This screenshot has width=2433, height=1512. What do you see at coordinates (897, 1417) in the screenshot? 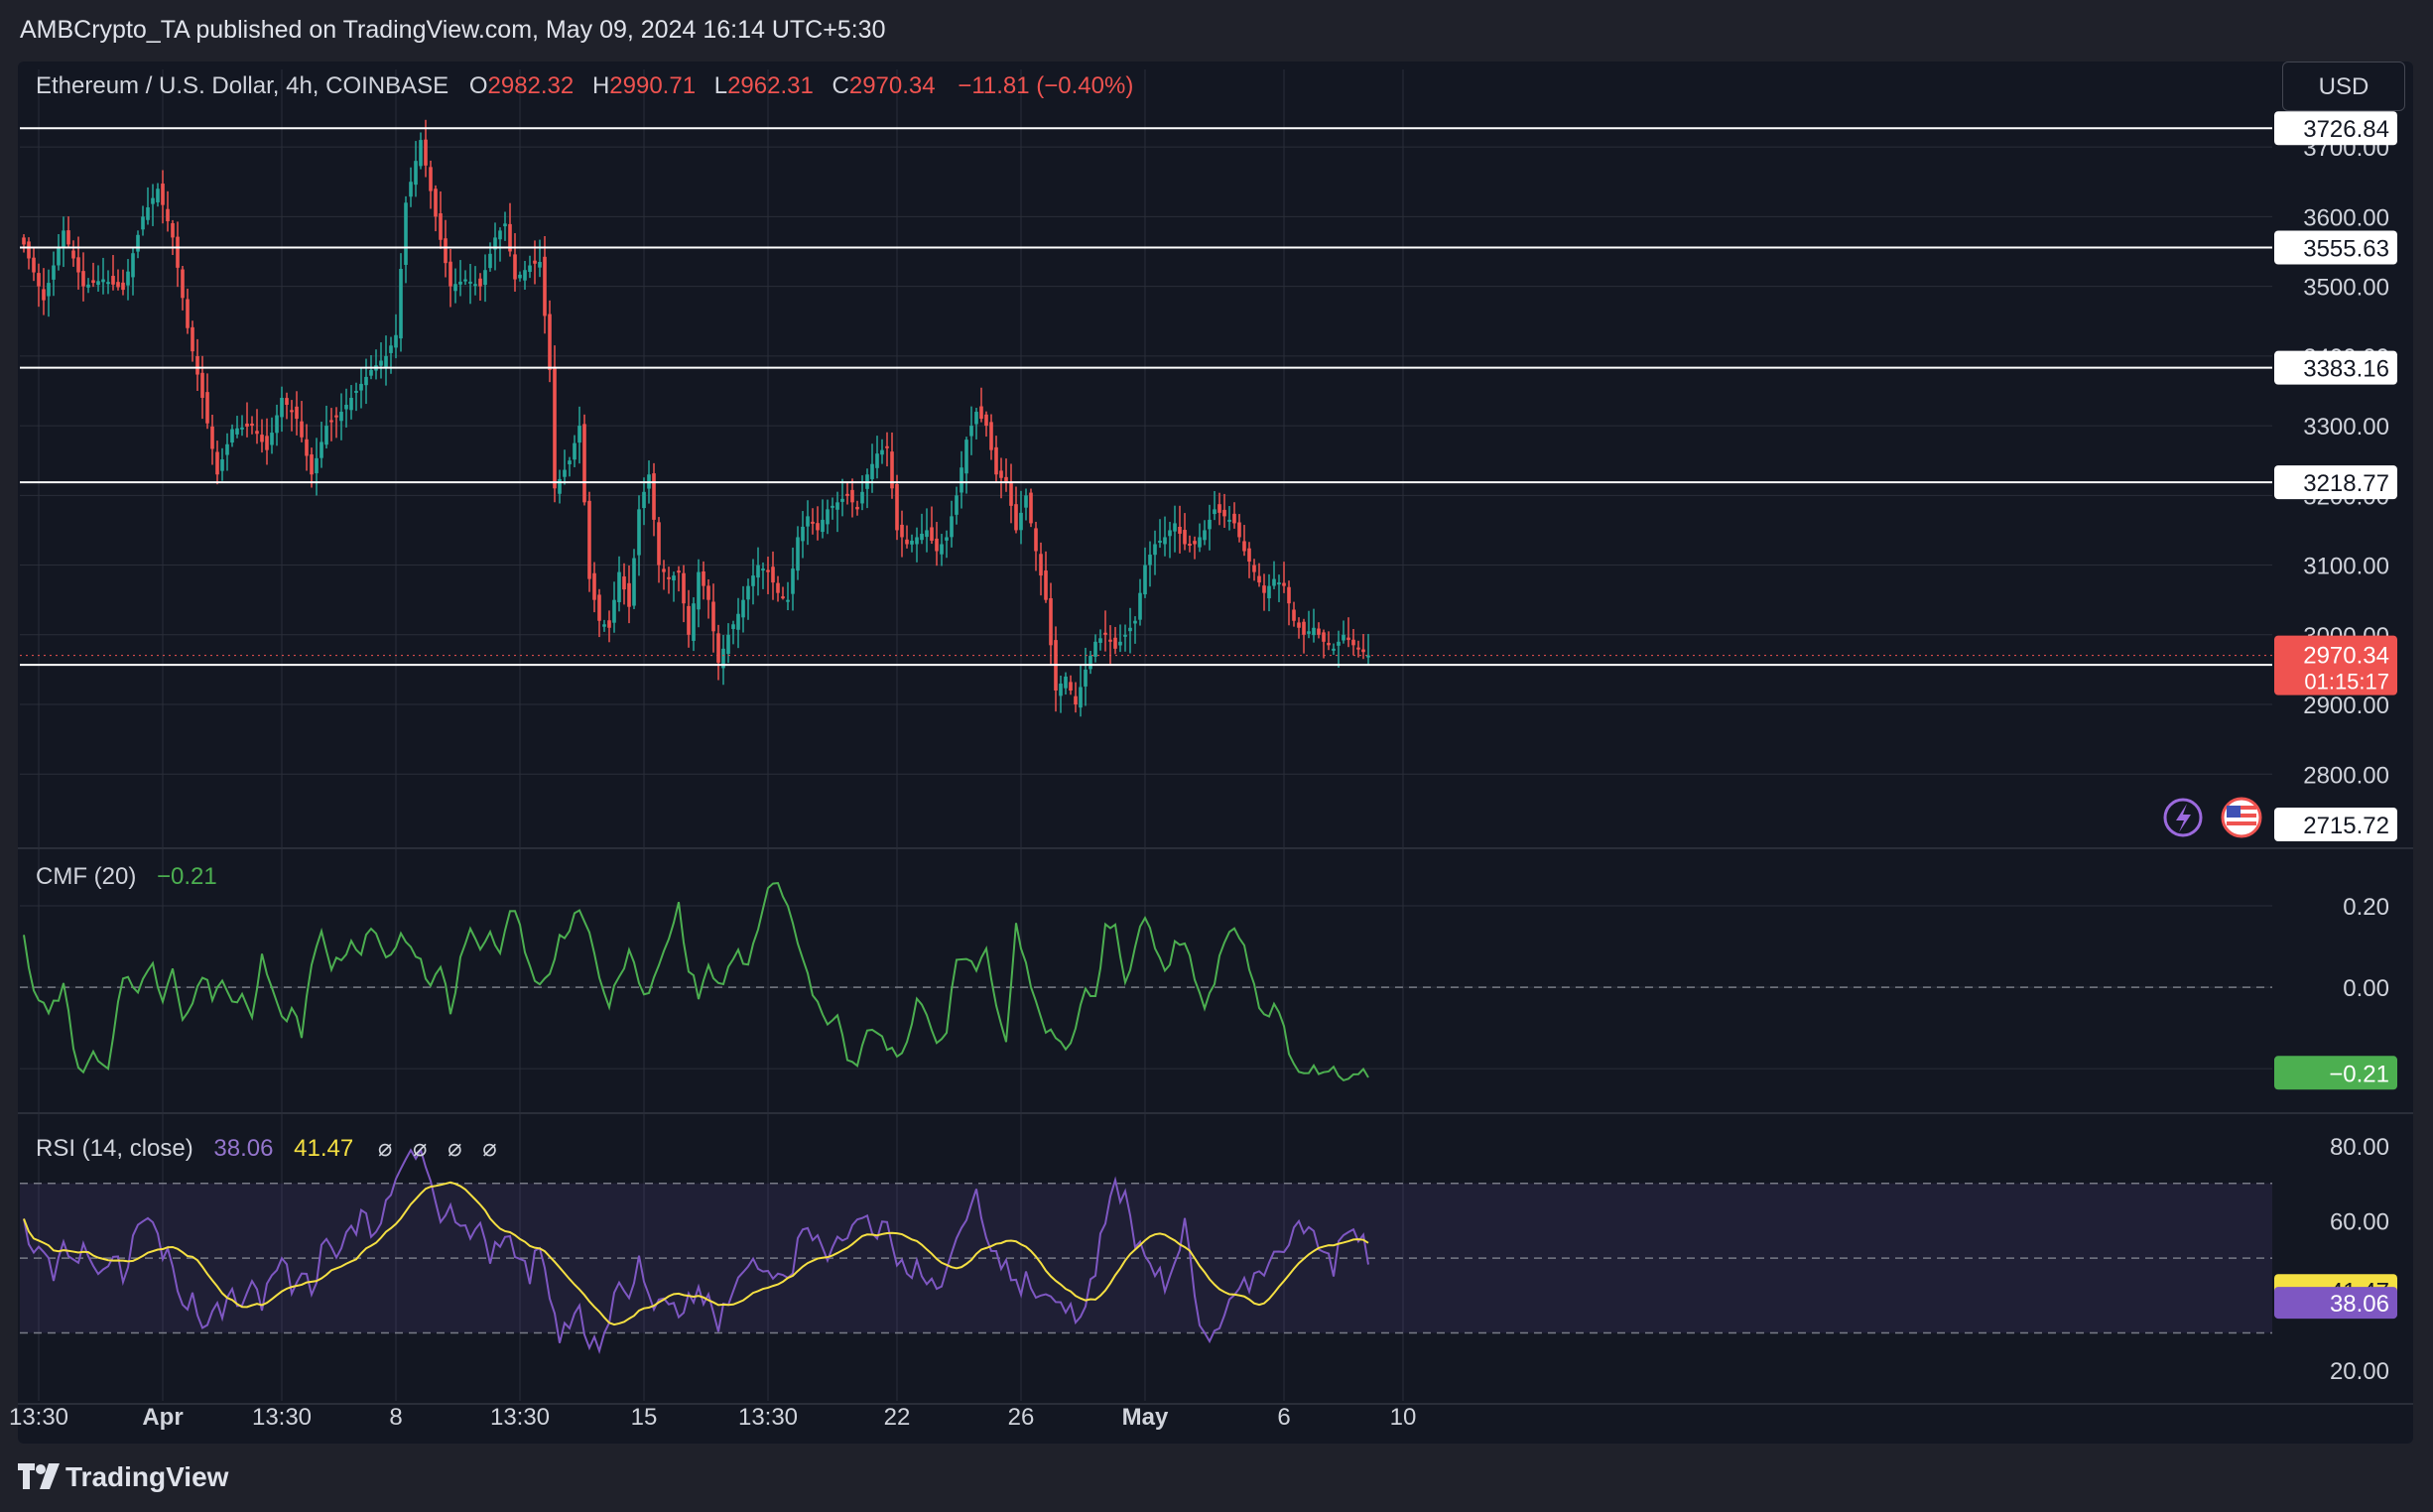
I see `x-tick-label: 22` at bounding box center [897, 1417].